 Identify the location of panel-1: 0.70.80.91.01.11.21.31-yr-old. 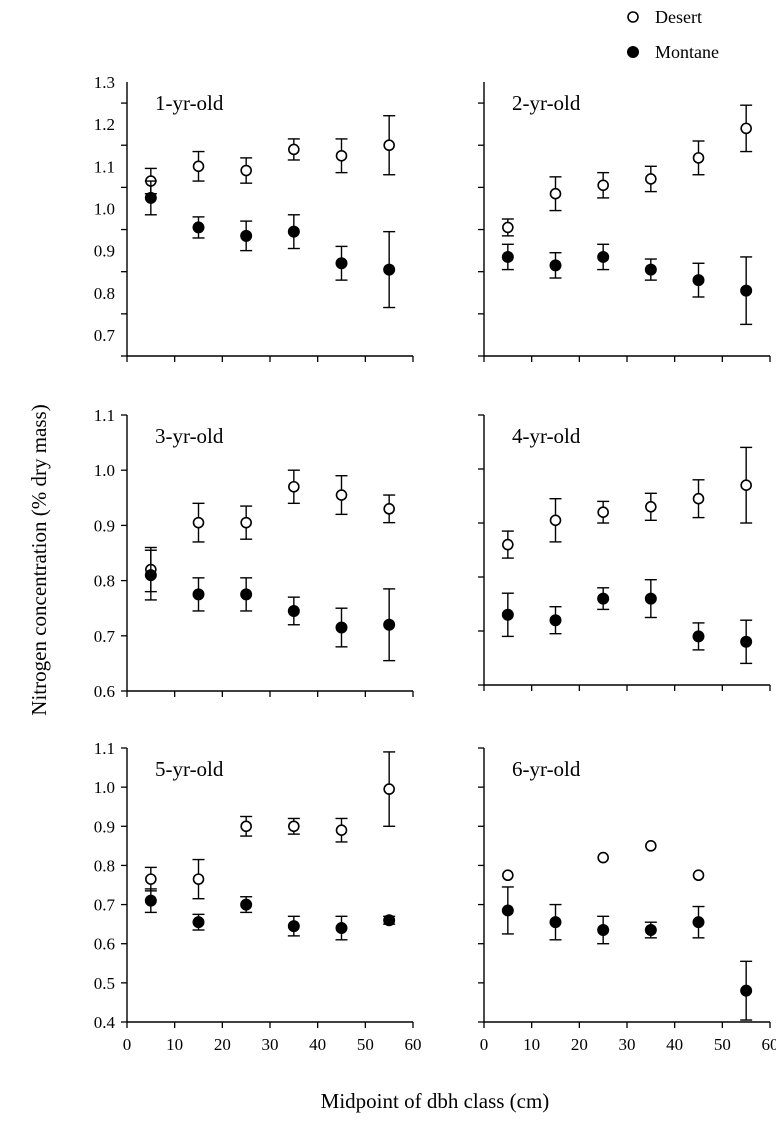
(253, 217).